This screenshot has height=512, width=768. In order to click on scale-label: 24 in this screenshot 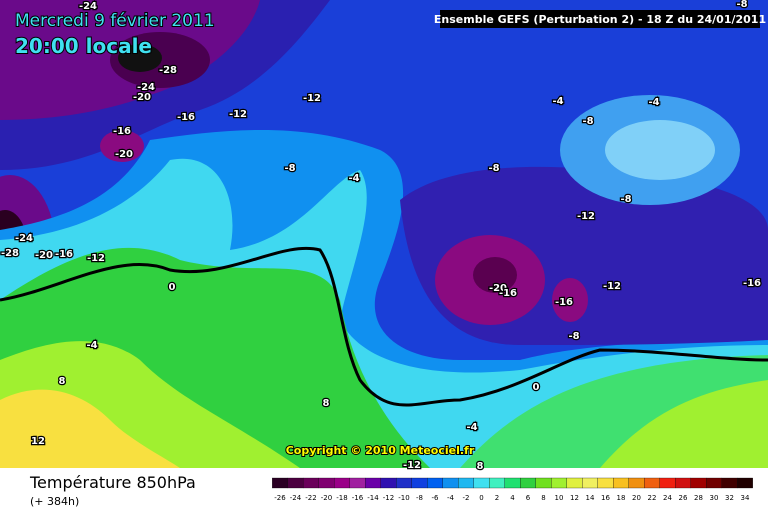, I will do `click(667, 498)`.